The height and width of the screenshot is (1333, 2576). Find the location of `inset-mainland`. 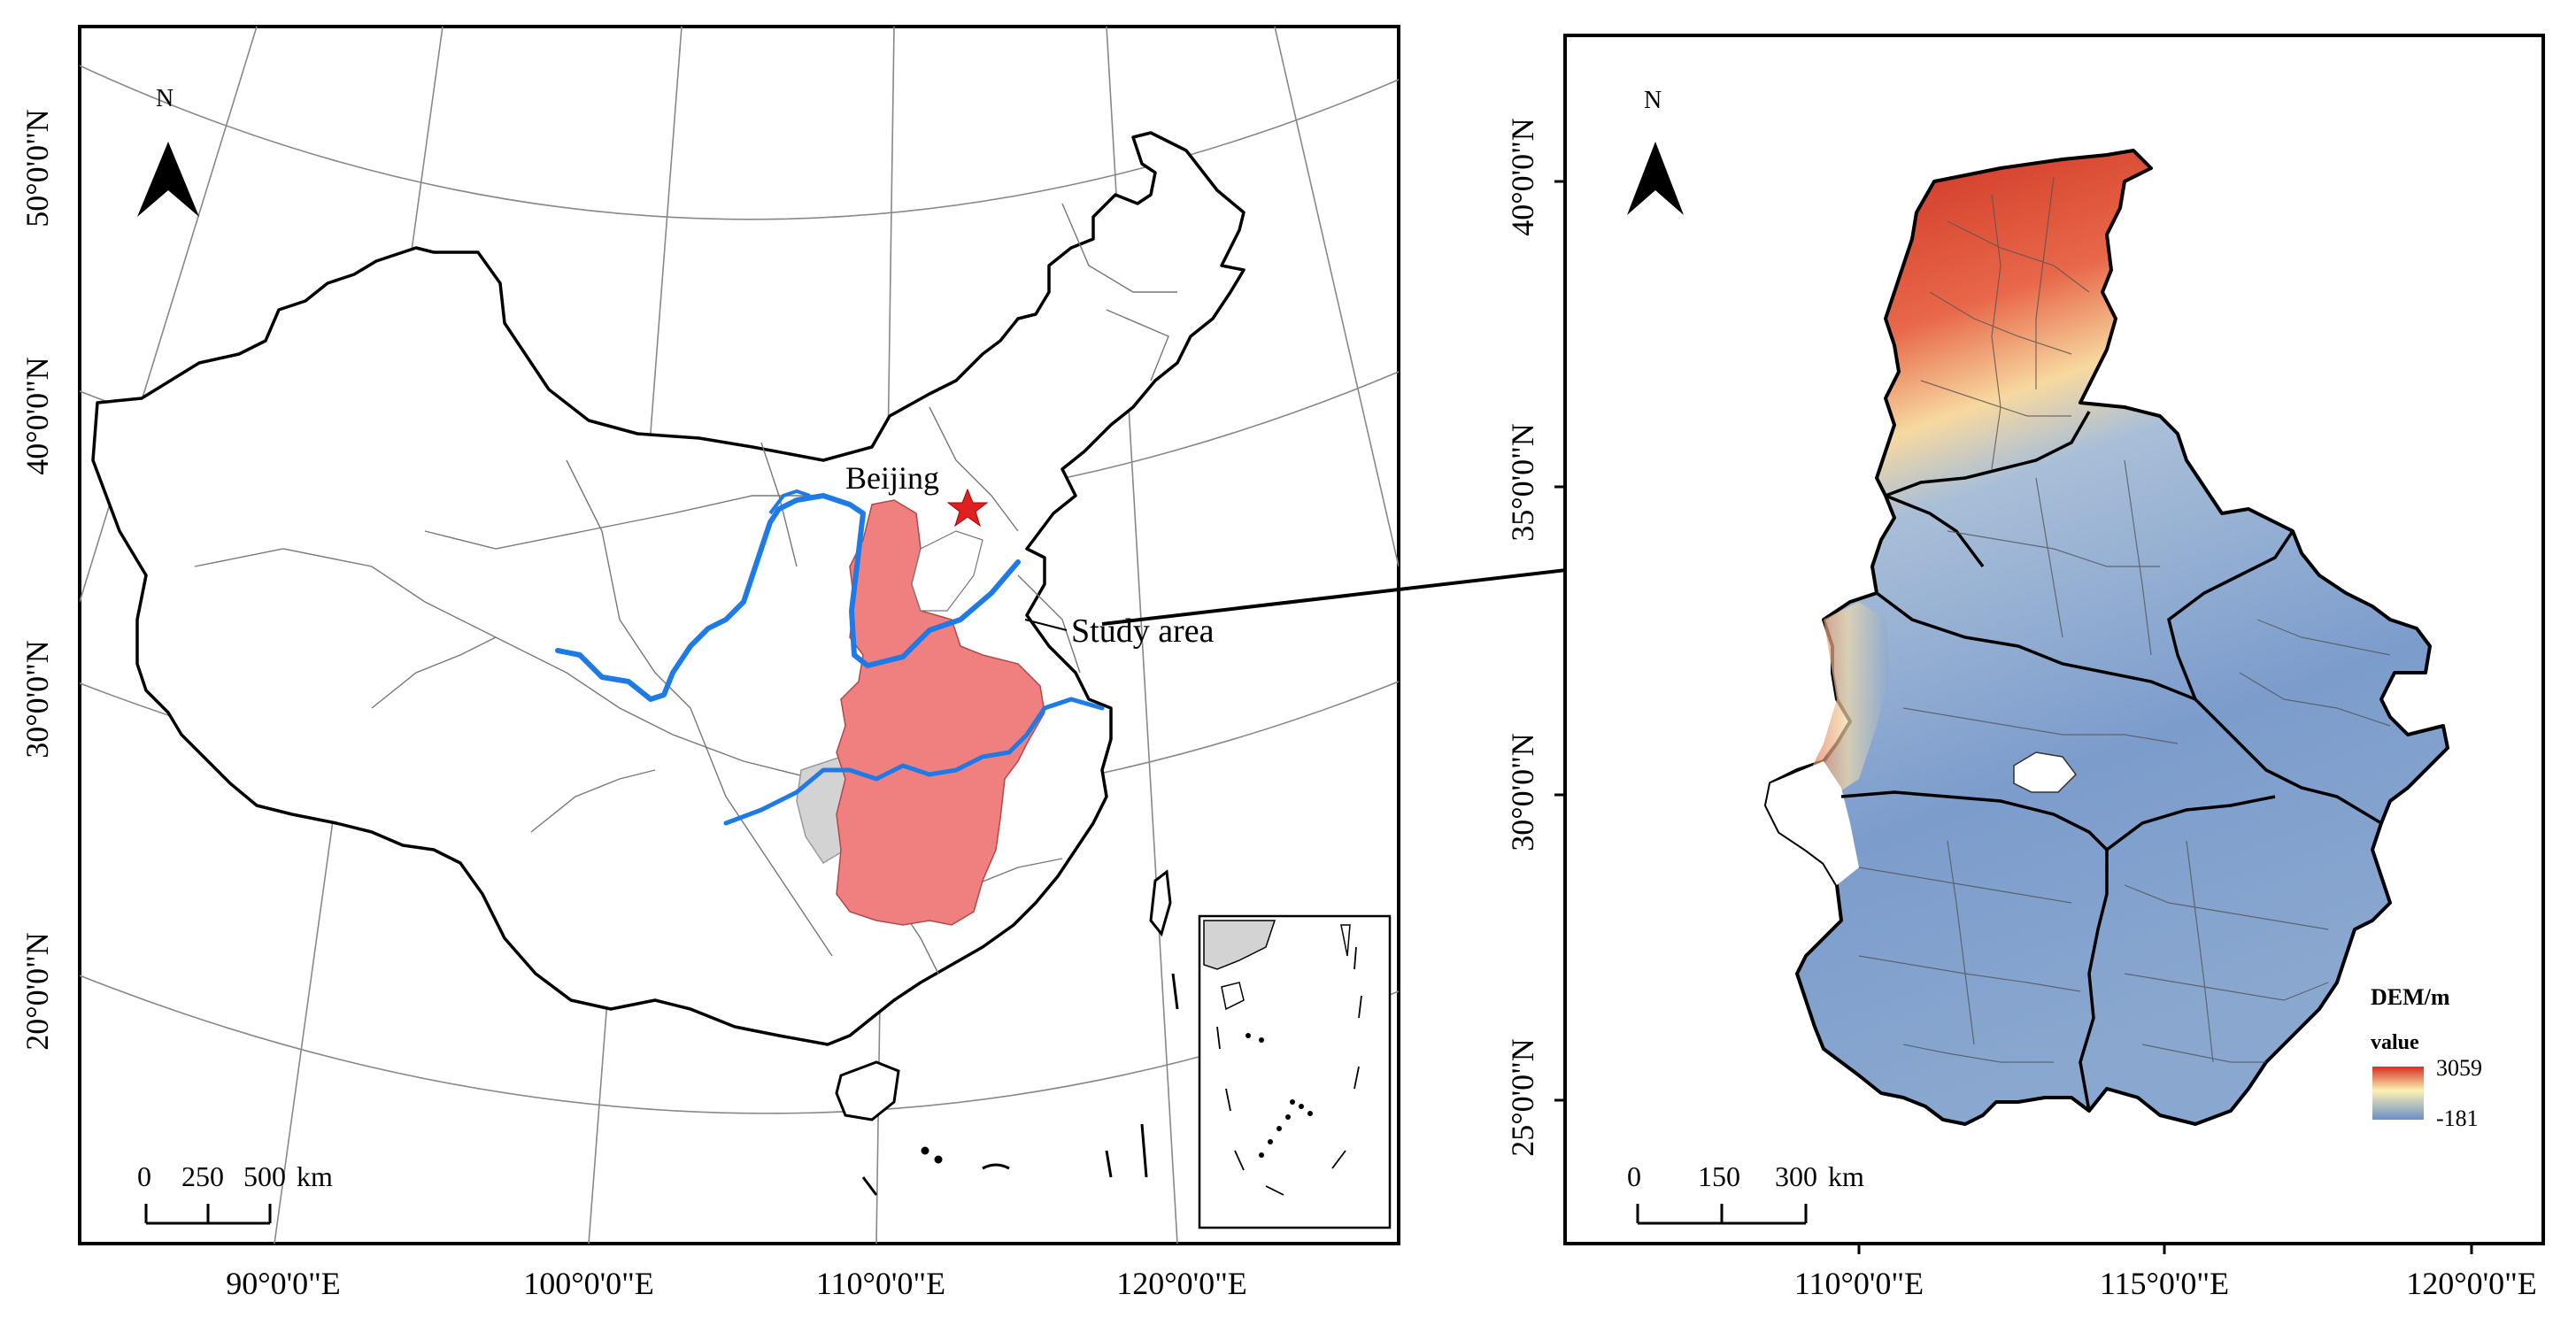

inset-mainland is located at coordinates (1239, 945).